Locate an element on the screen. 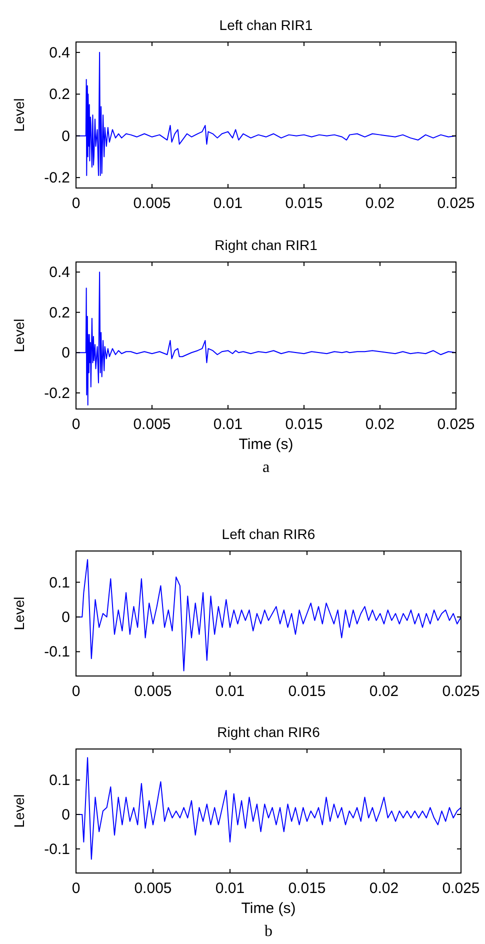 The image size is (485, 944). chart-title: Left chan RIR6 is located at coordinates (269, 534).